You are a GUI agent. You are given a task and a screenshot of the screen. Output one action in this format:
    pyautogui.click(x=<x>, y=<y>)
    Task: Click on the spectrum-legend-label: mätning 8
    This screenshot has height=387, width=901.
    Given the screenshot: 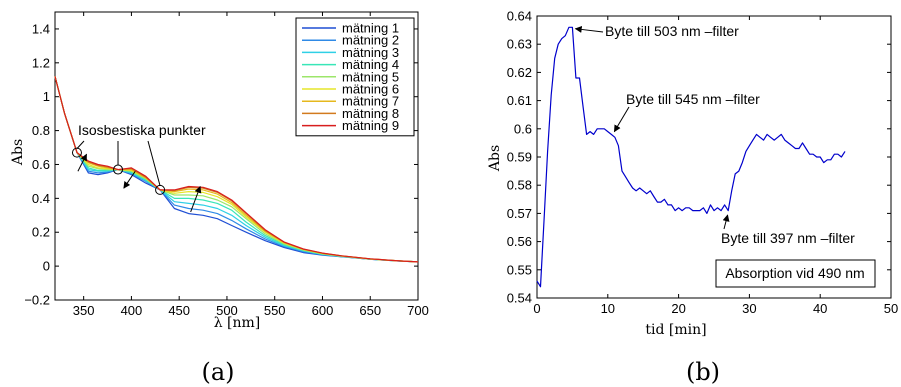 What is the action you would take?
    pyautogui.click(x=370, y=113)
    